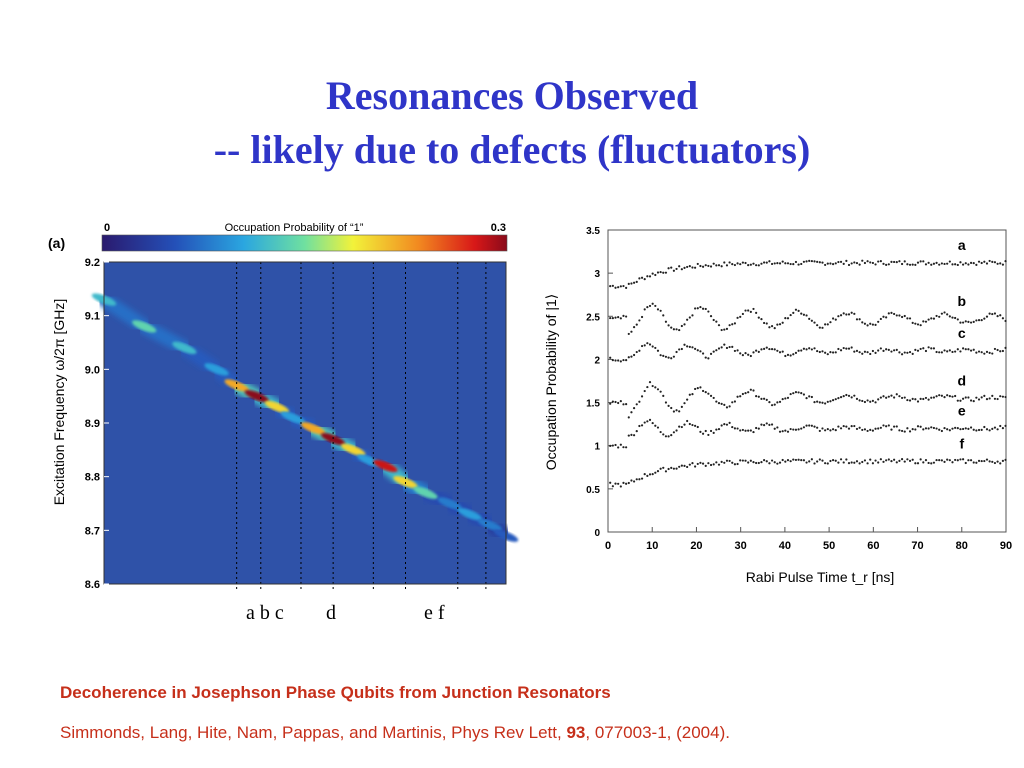  What do you see at coordinates (917, 546) in the screenshot?
I see `rabi-x-tick-label: 70` at bounding box center [917, 546].